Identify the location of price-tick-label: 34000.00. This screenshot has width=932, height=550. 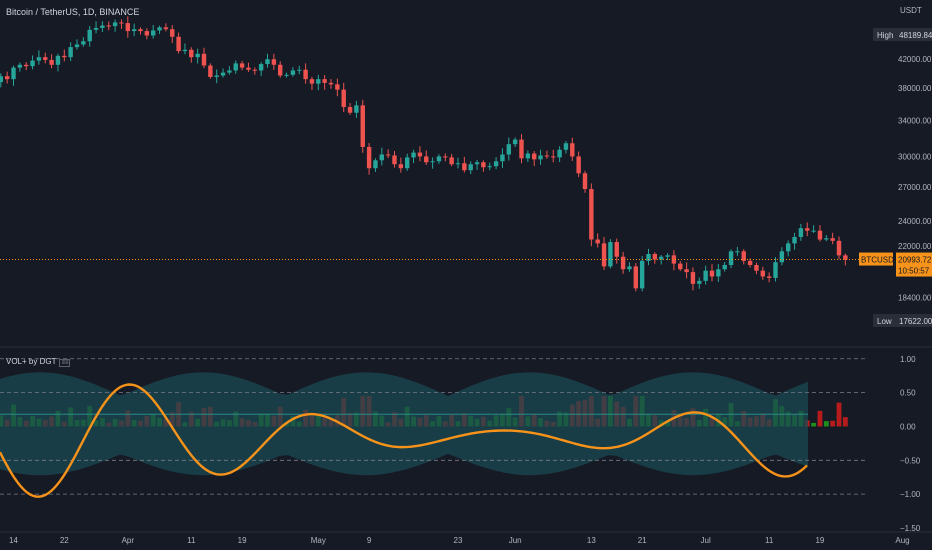
(915, 120).